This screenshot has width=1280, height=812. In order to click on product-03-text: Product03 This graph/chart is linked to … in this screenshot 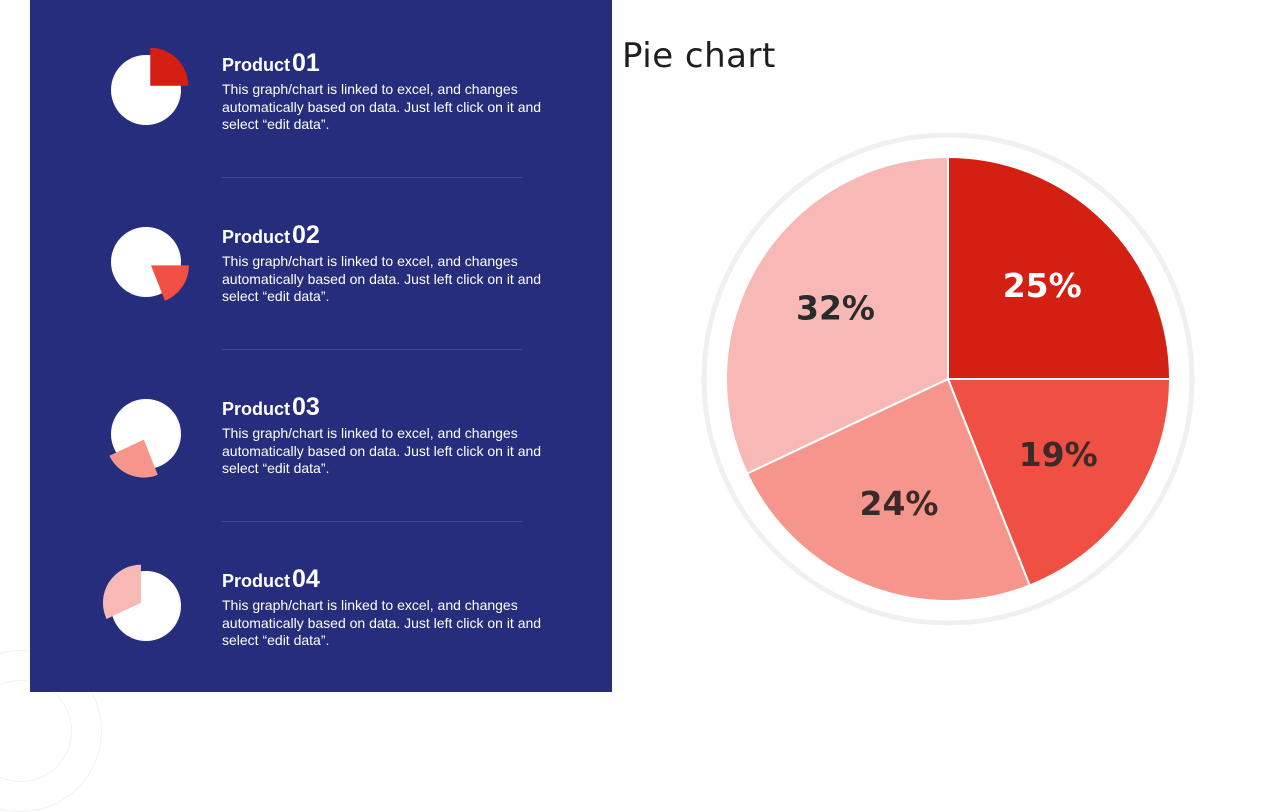, I will do `click(392, 436)`.